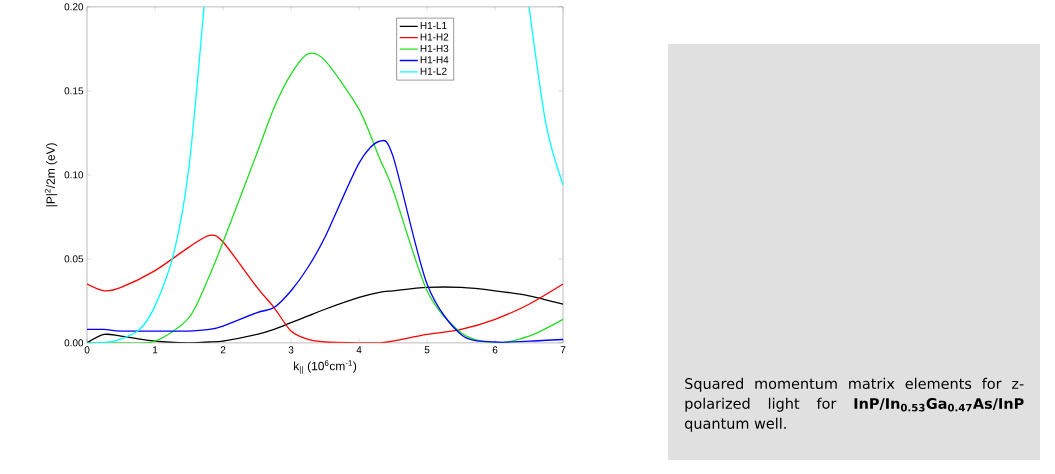 The width and height of the screenshot is (1055, 474). Describe the element at coordinates (74, 91) in the screenshot. I see `y-tick-label: 0.15` at that location.